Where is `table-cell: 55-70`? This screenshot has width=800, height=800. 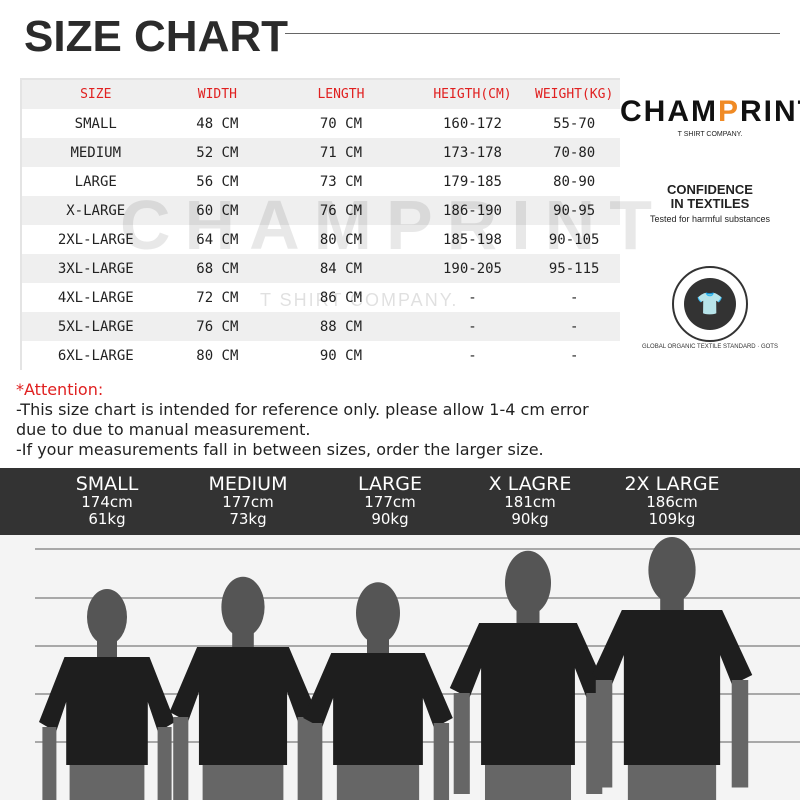
table-cell: 55-70 is located at coordinates (574, 123).